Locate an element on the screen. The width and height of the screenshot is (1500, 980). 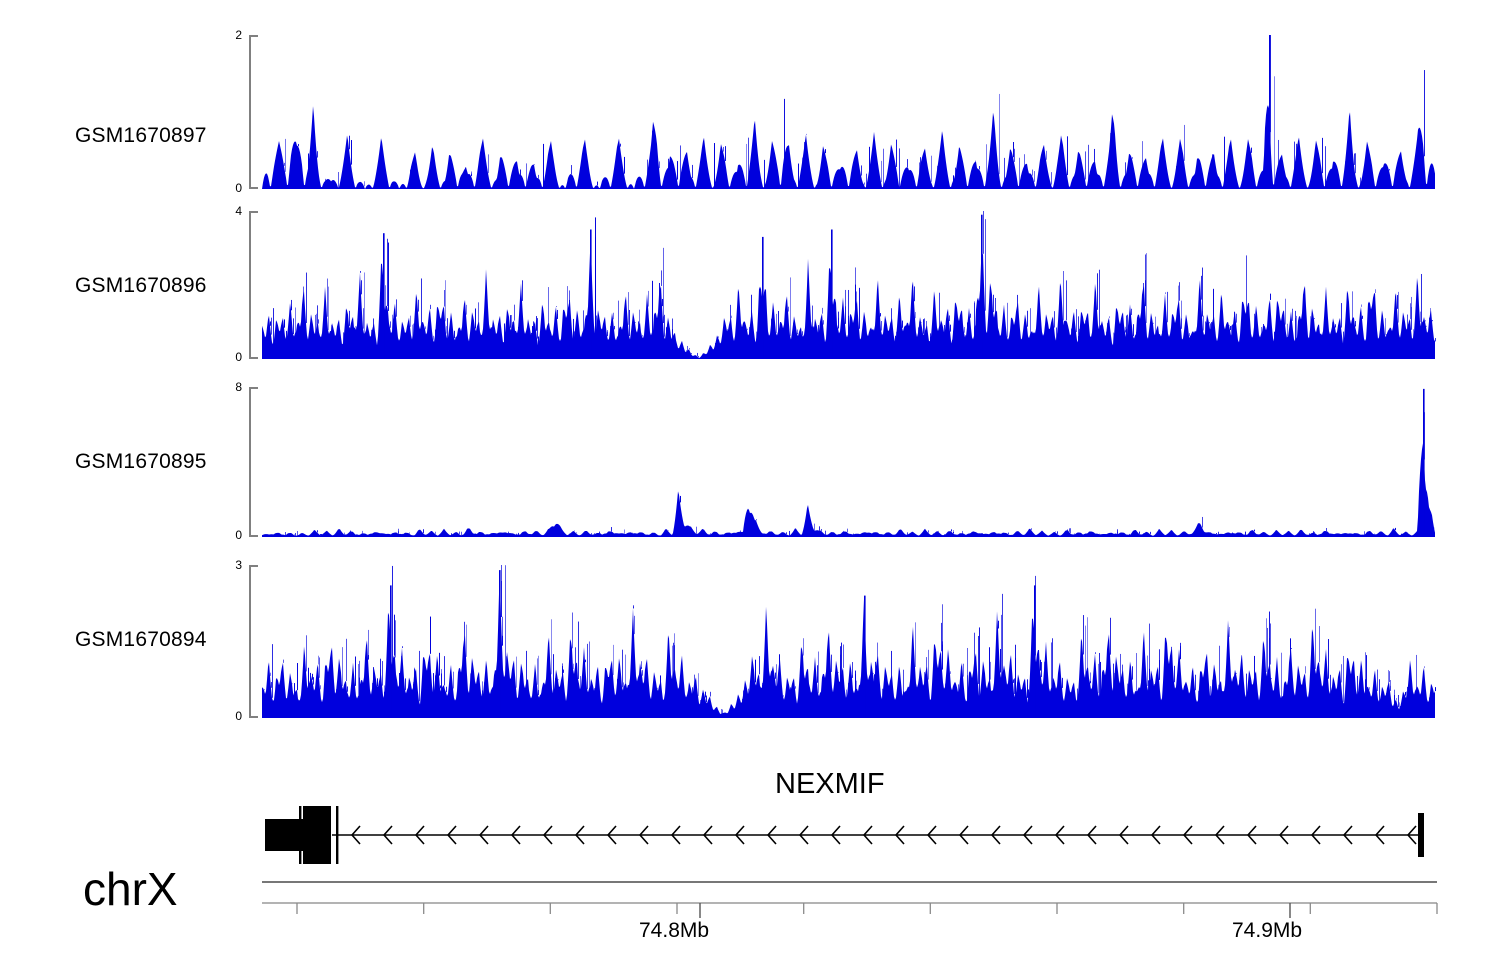
track-label-3: GSM1670895 is located at coordinates (141, 461).